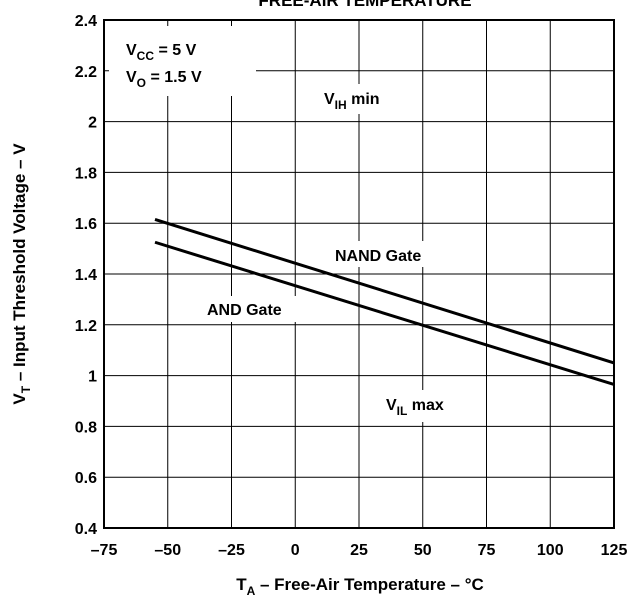 Image resolution: width=629 pixels, height=597 pixels. I want to click on x-tick-label: –50, so click(167, 550).